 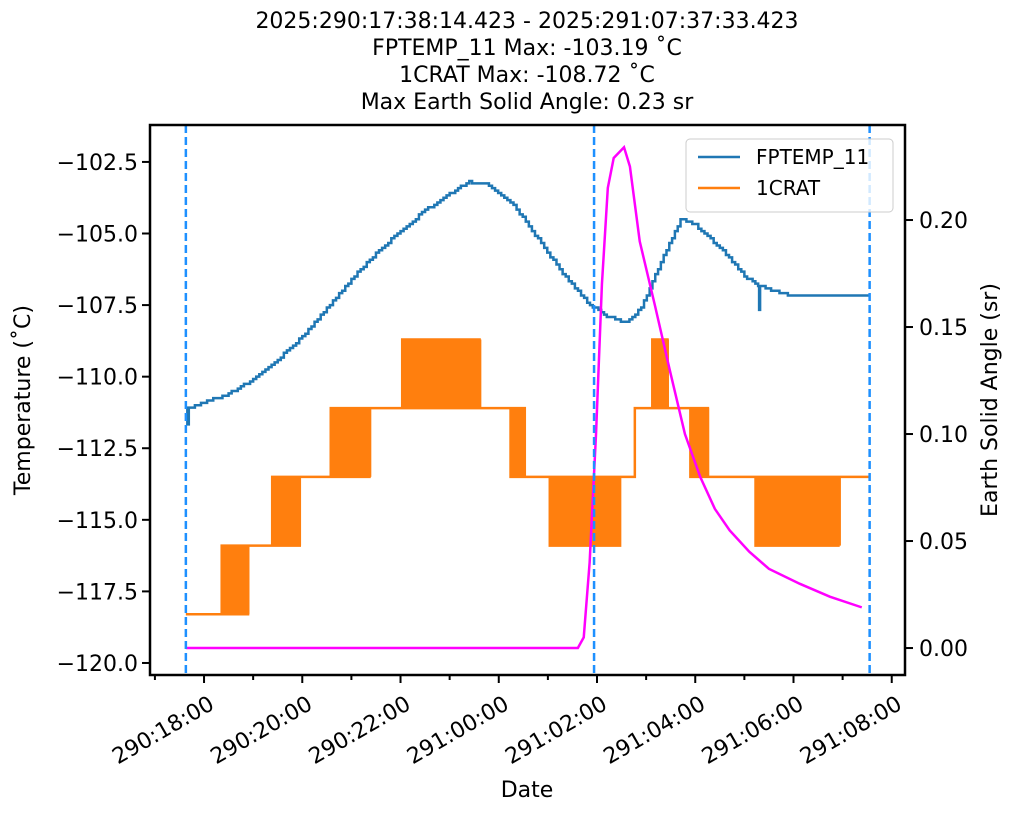 I want to click on y2-tick-label: 0.15, so click(x=943, y=328).